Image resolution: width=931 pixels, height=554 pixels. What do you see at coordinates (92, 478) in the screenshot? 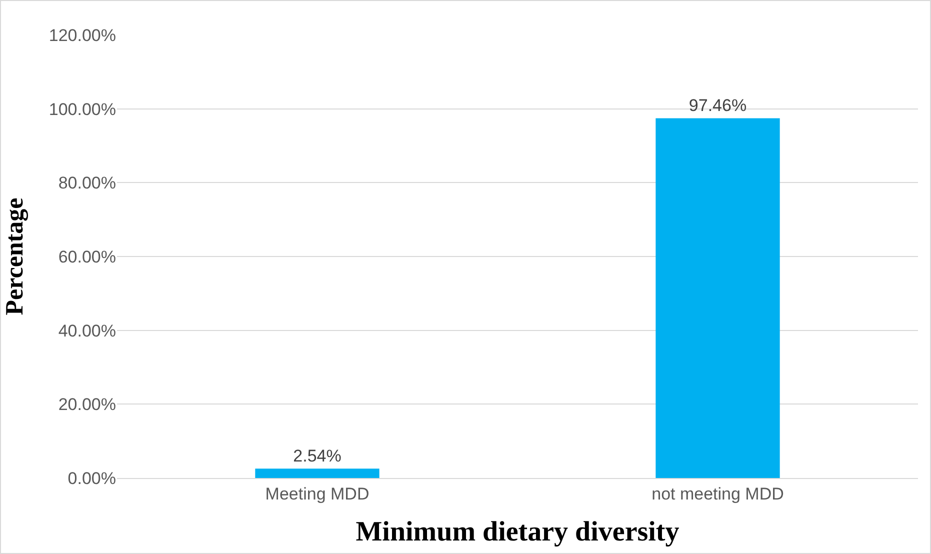
I see `y-tick-label: 0.00%` at bounding box center [92, 478].